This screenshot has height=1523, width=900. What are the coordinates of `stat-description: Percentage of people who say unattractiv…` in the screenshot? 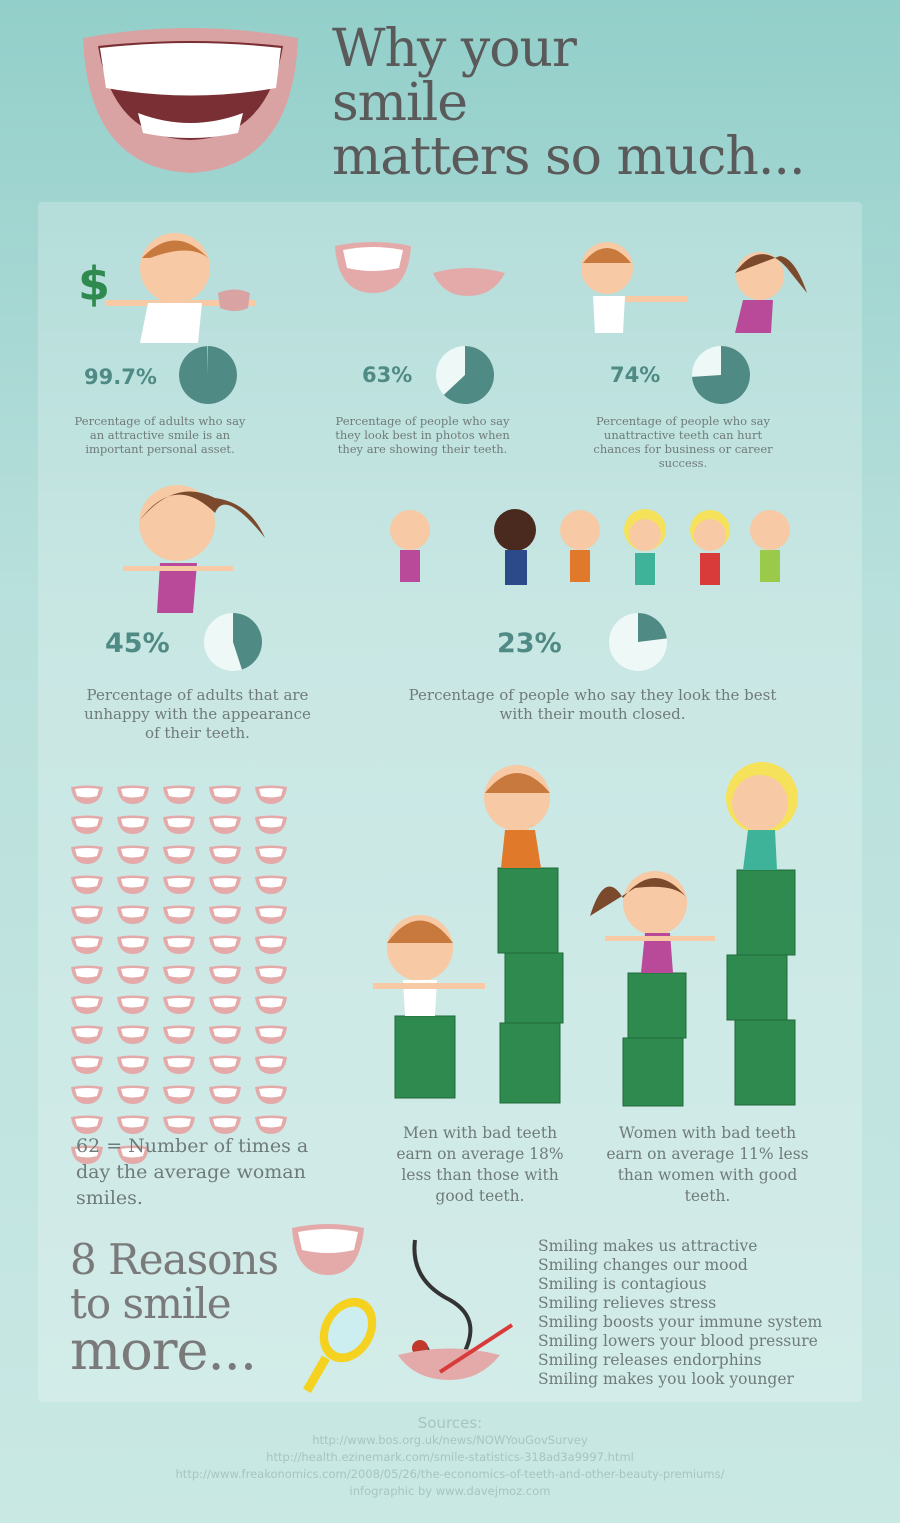 It's located at (683, 442).